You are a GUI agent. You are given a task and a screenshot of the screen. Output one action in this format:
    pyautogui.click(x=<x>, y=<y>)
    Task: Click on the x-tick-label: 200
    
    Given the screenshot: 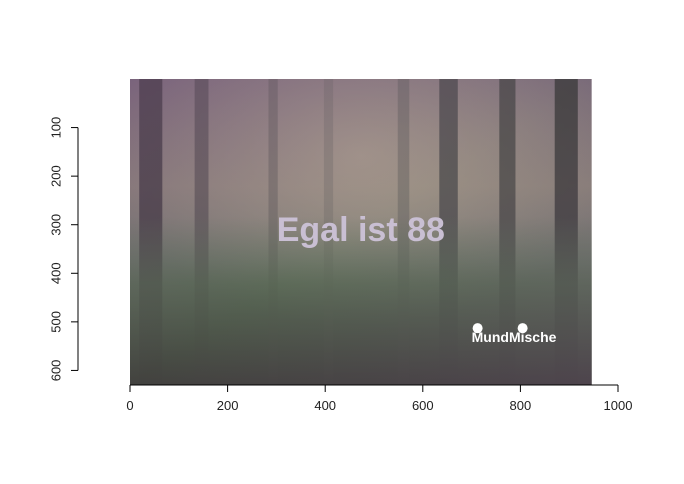 What is the action you would take?
    pyautogui.click(x=228, y=405)
    